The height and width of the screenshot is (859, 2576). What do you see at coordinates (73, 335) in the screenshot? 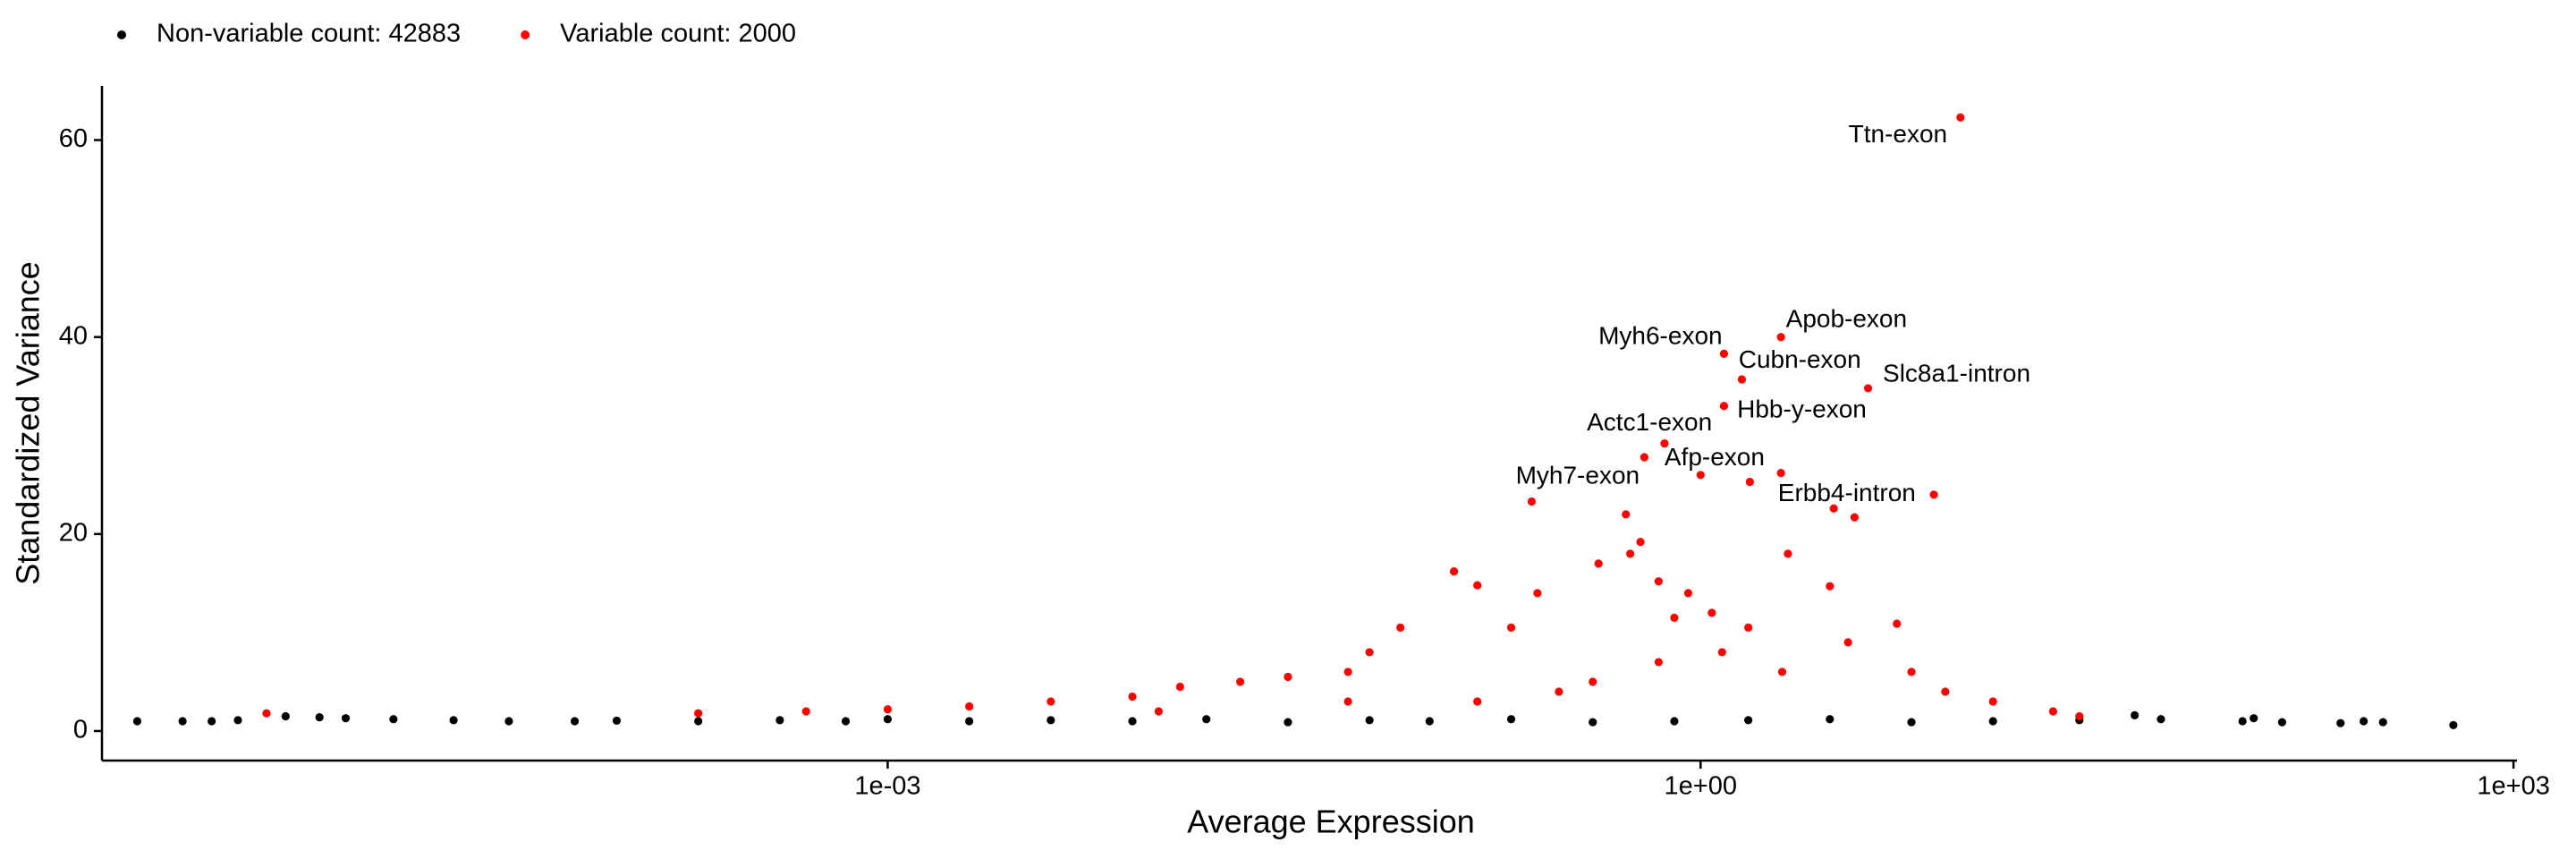
I see `y-tick-label: 40` at bounding box center [73, 335].